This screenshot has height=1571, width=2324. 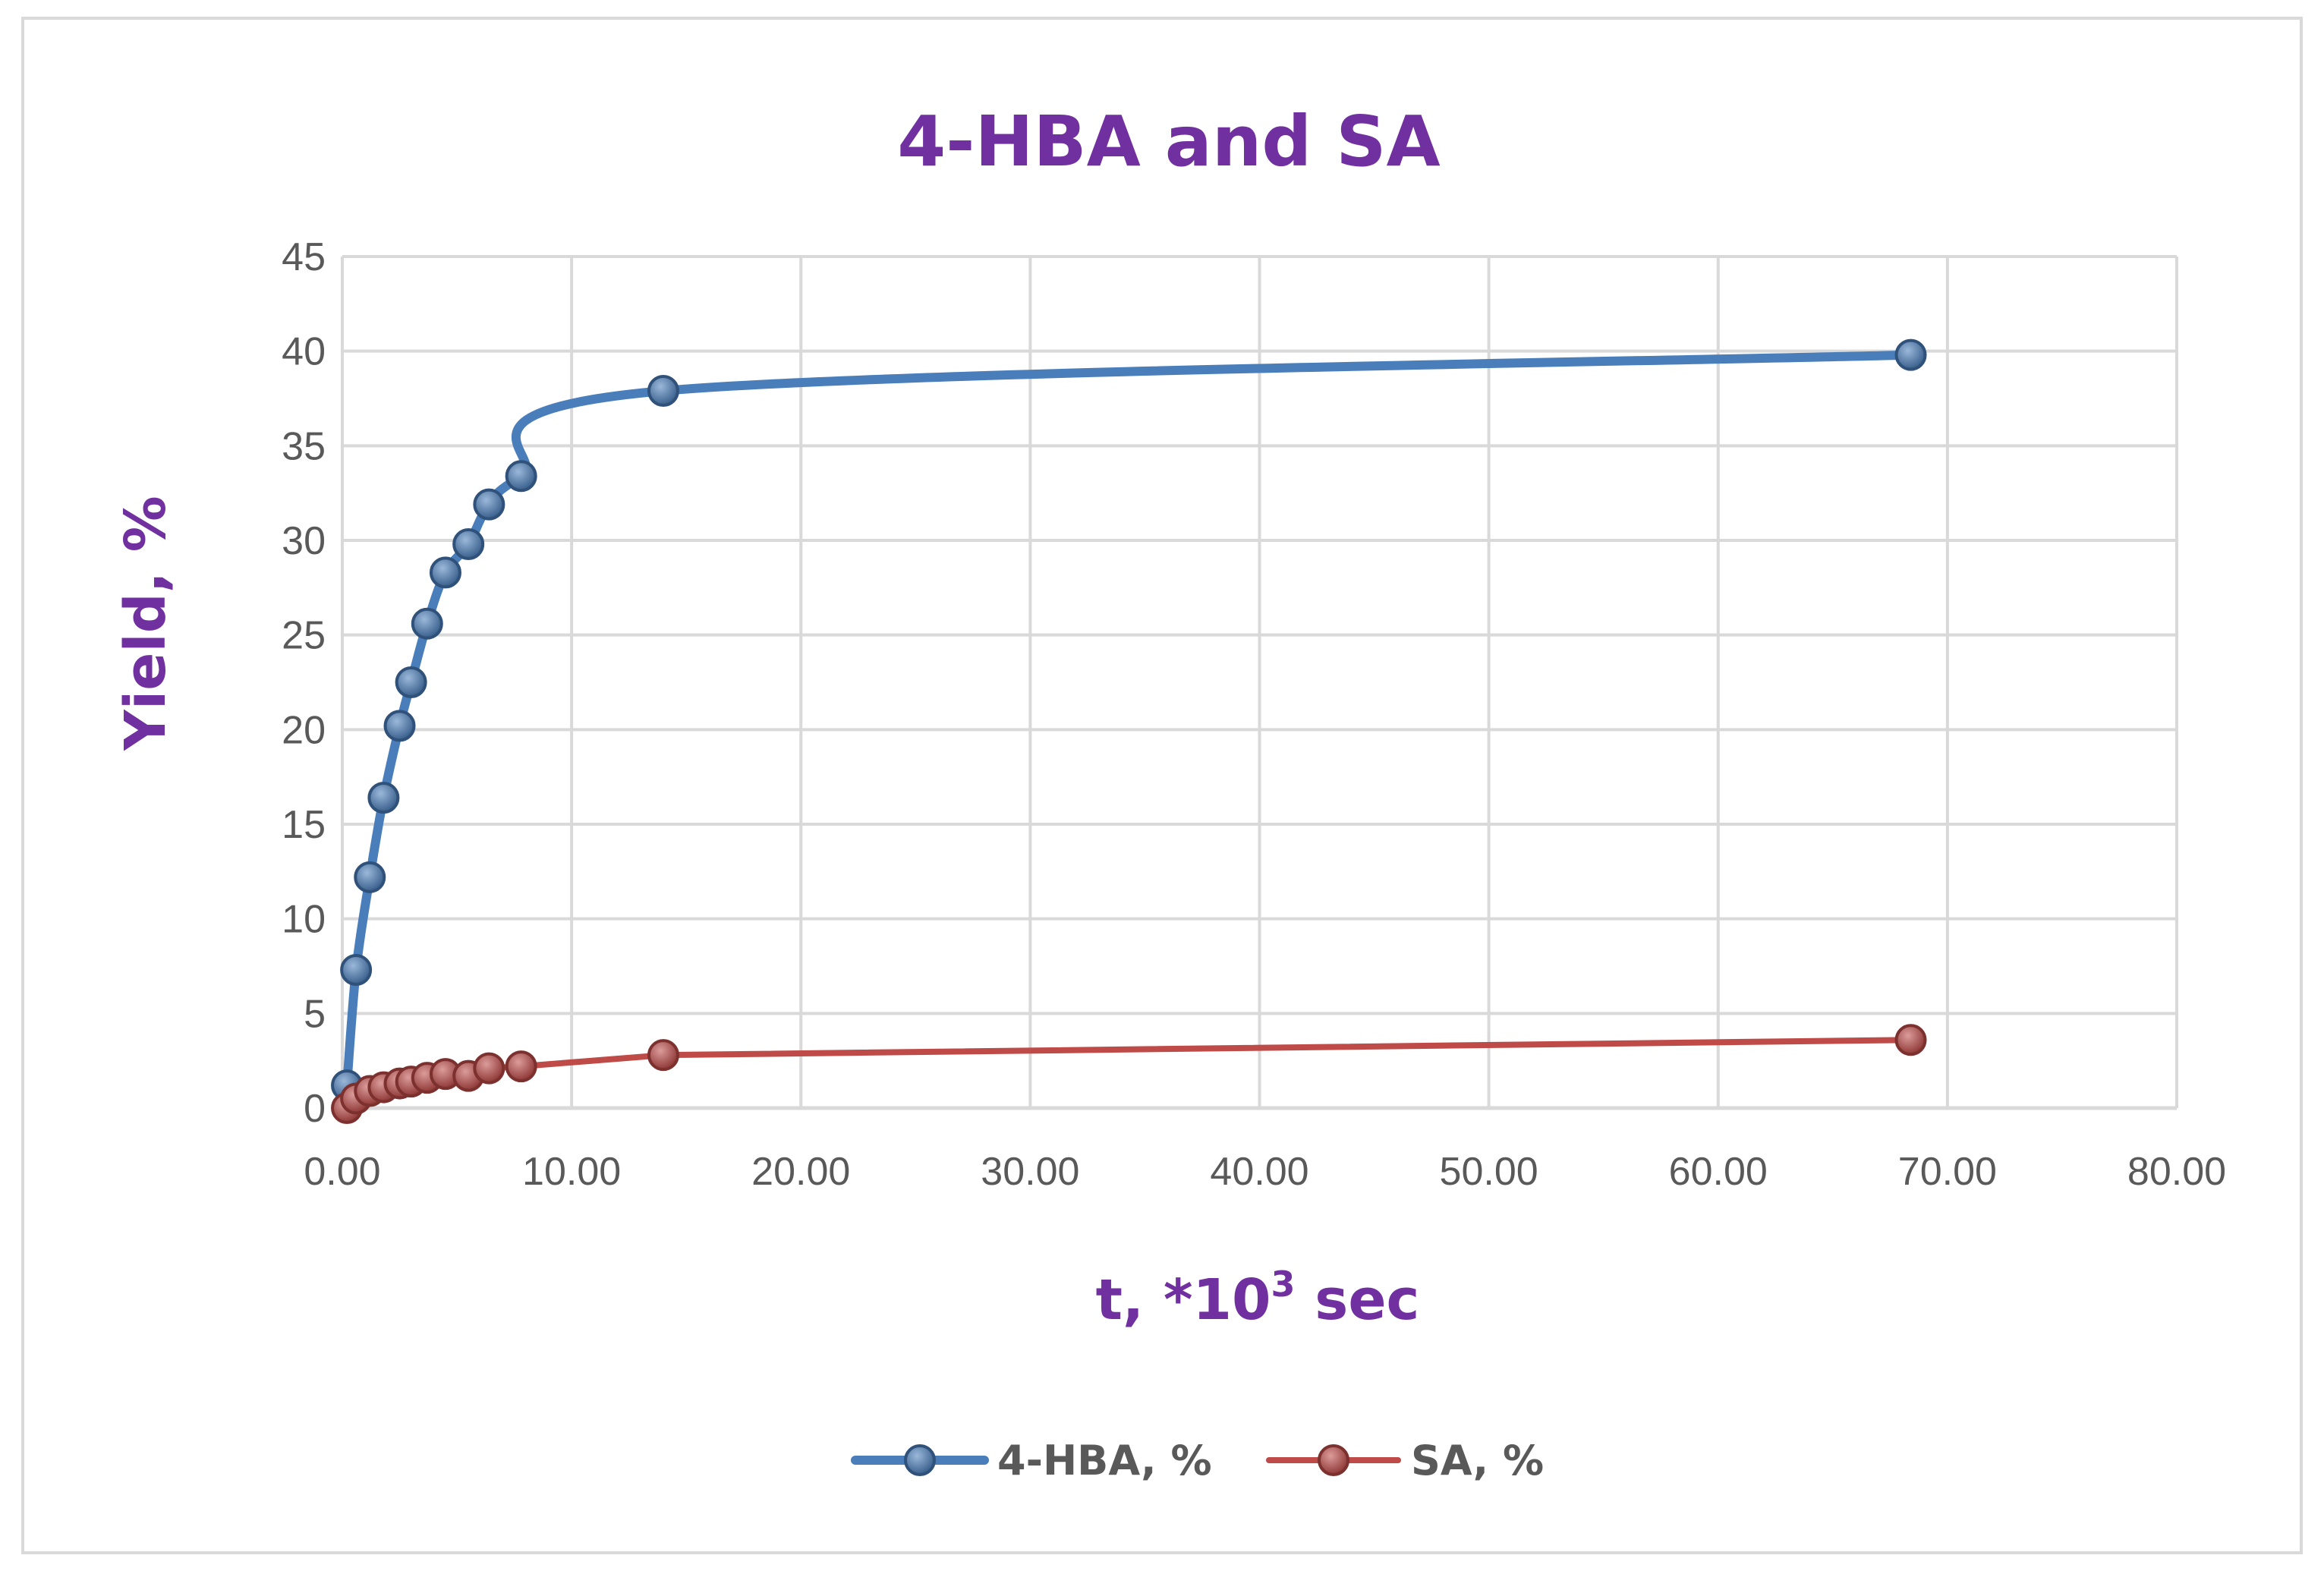 I want to click on x-axis-title-superscript: 3, so click(x=1284, y=1284).